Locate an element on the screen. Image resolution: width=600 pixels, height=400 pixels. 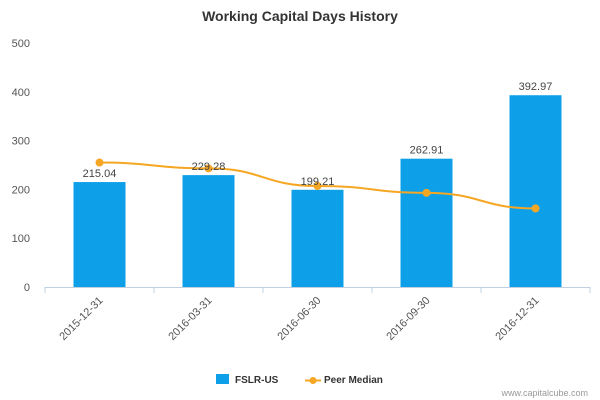
x-tick-label: 2016-03-31 is located at coordinates (190, 319).